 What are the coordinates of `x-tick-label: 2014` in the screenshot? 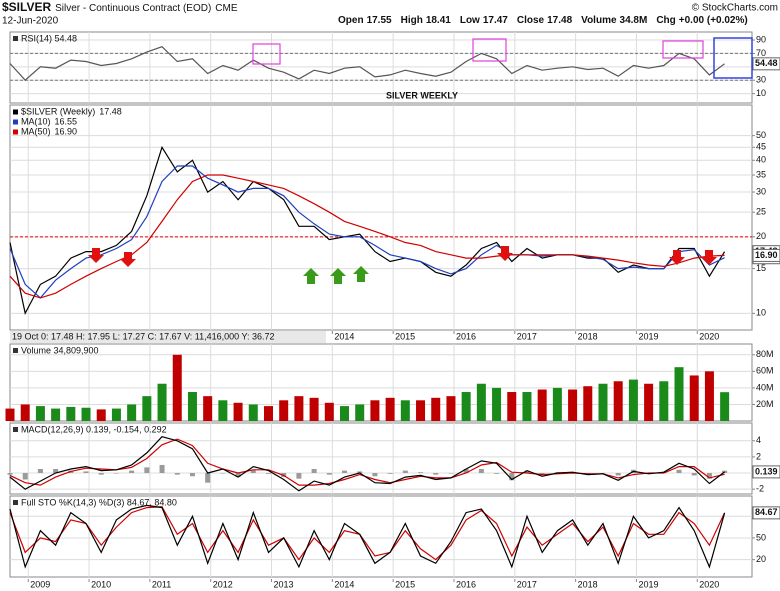 It's located at (344, 584).